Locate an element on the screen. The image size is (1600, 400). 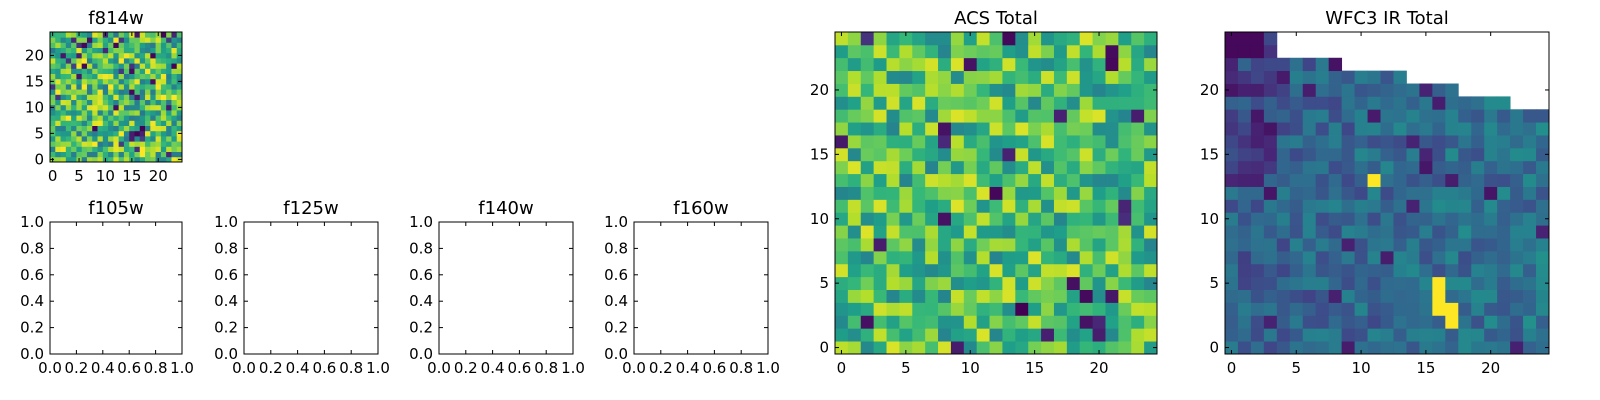
x-tick-label: 10 is located at coordinates (105, 176).